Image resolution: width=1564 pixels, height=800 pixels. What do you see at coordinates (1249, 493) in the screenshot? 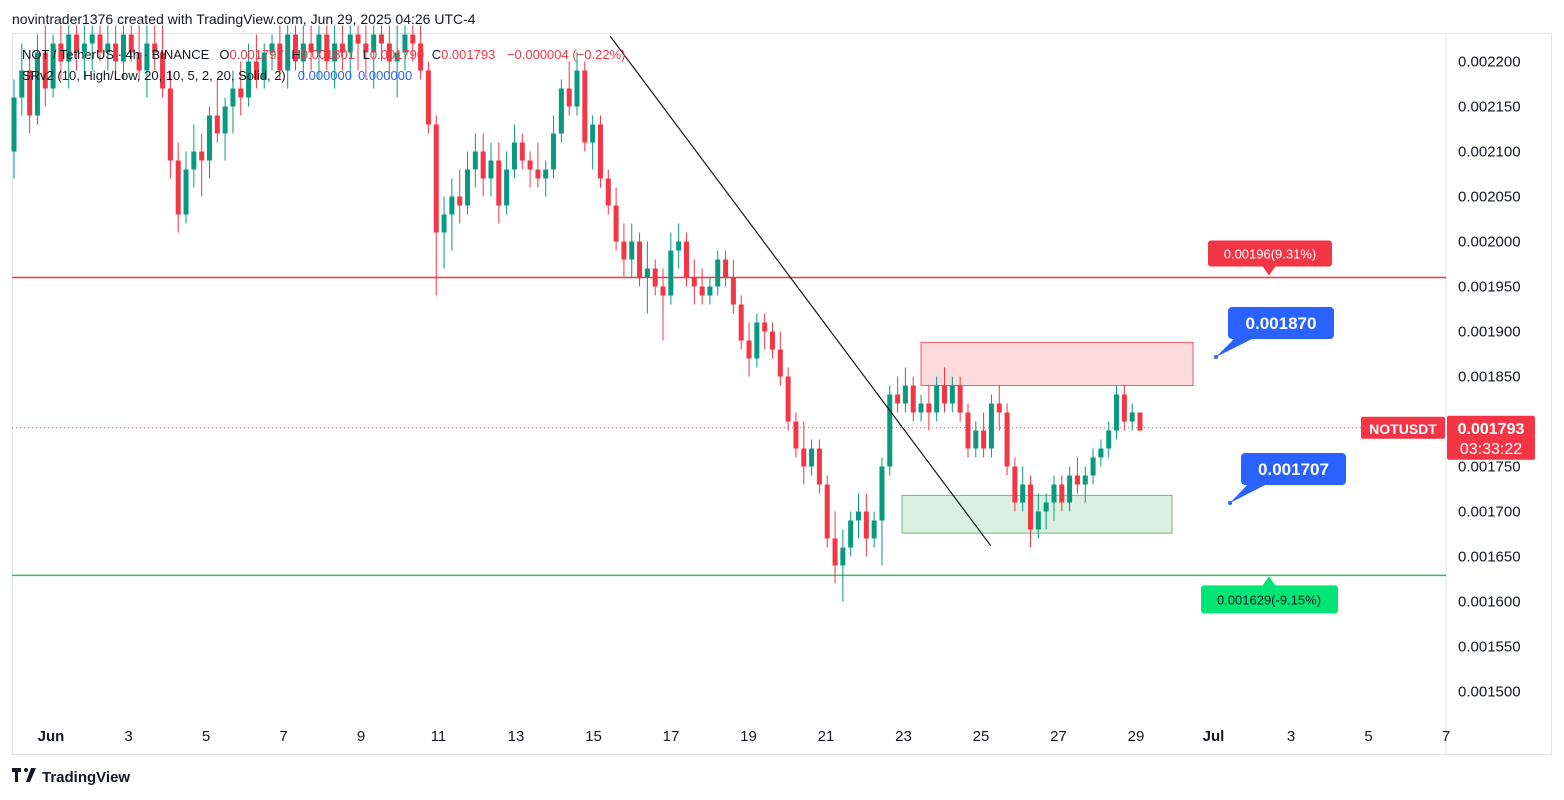
I see `callout-pointer` at bounding box center [1249, 493].